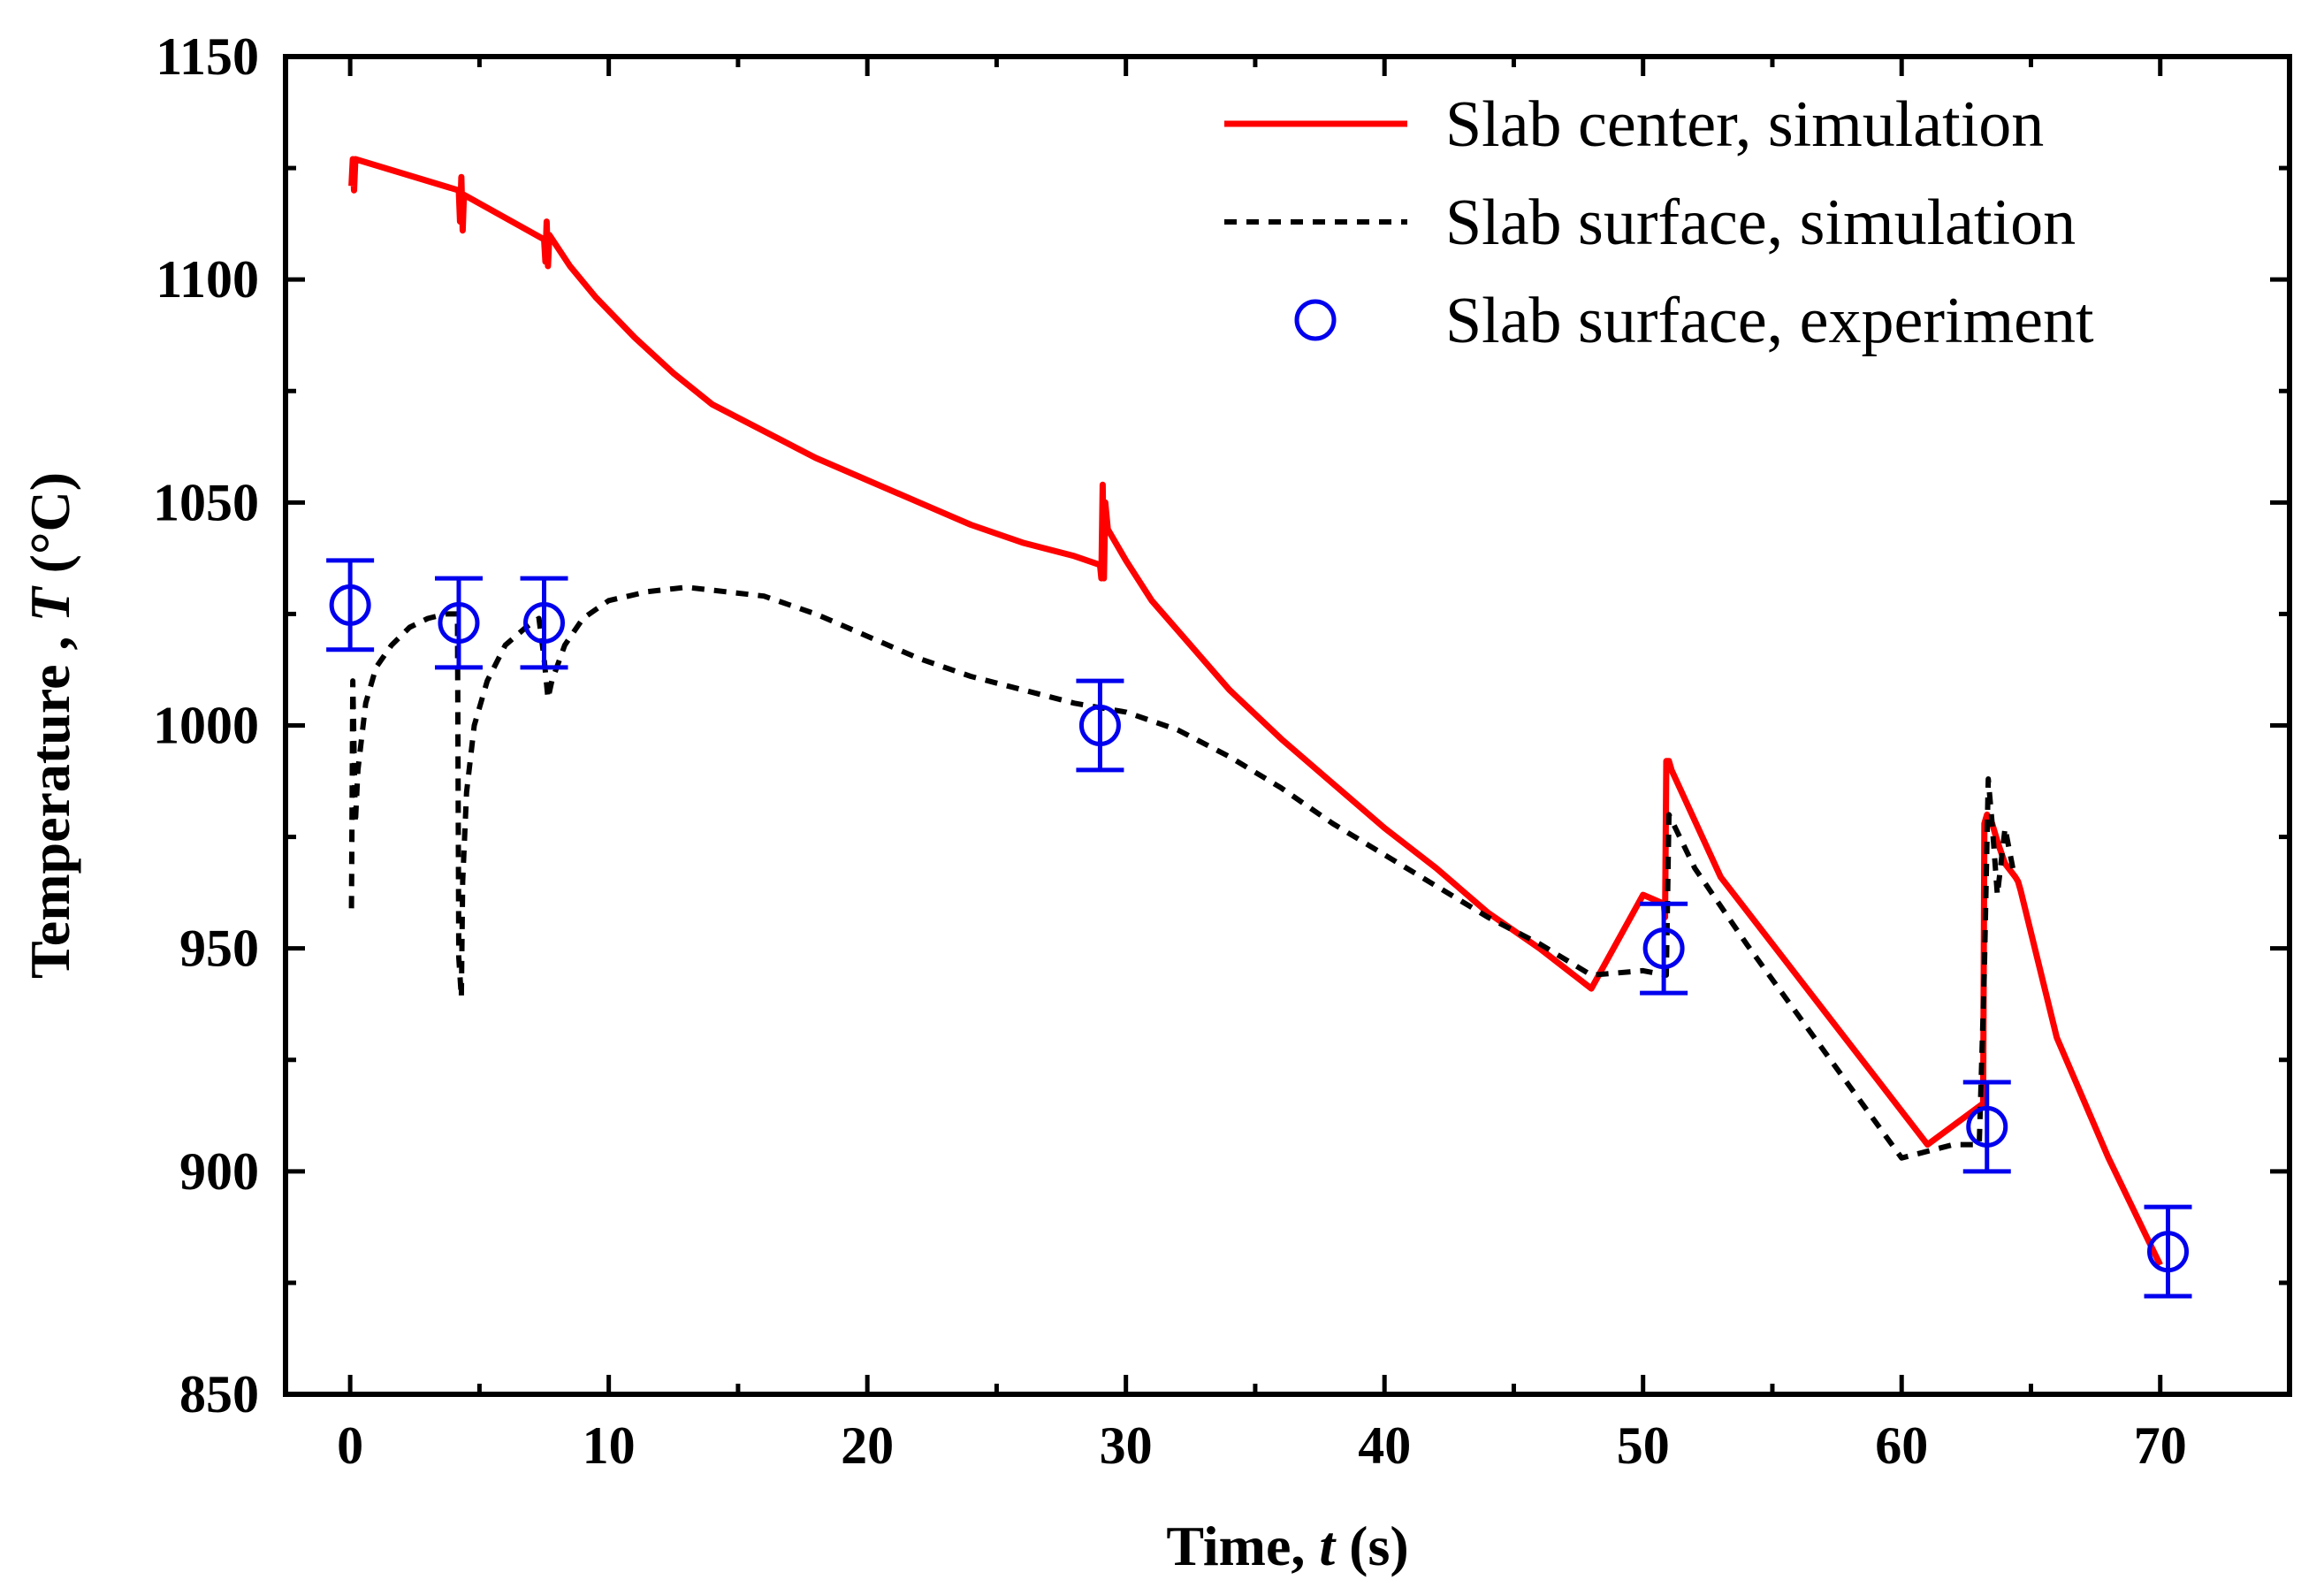  Describe the element at coordinates (1643, 1445) in the screenshot. I see `x-tick-label: 50` at that location.